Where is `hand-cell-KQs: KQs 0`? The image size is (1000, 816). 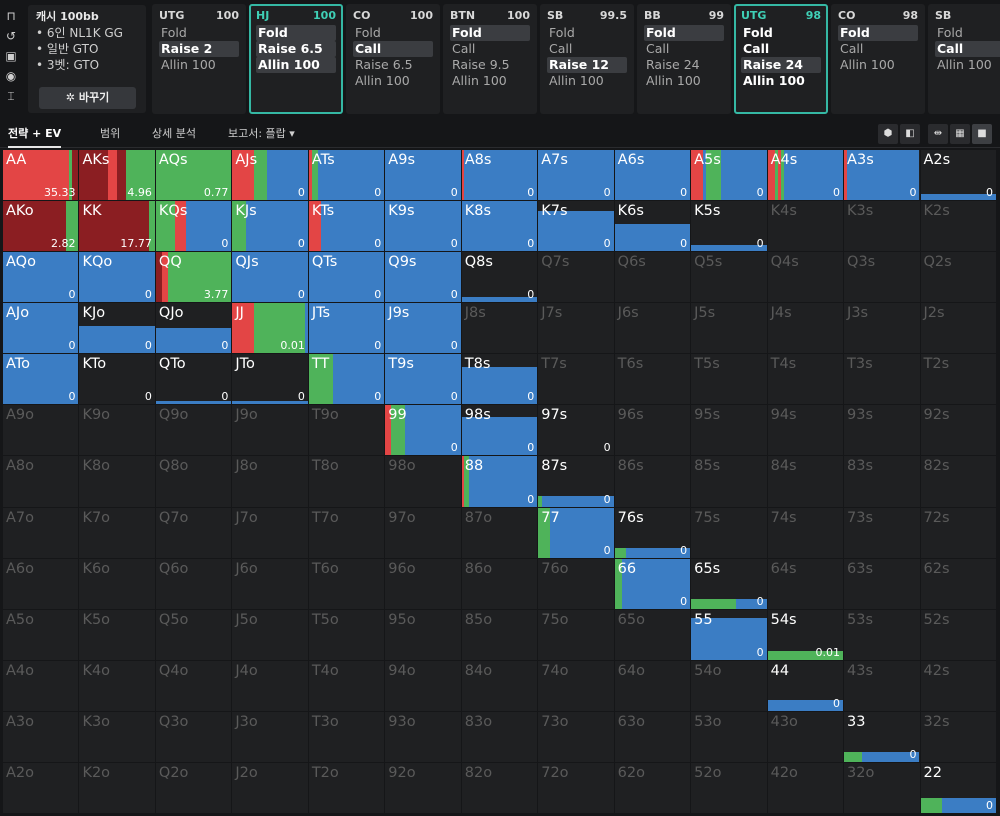
hand-cell-KQs: KQs 0 is located at coordinates (193, 226).